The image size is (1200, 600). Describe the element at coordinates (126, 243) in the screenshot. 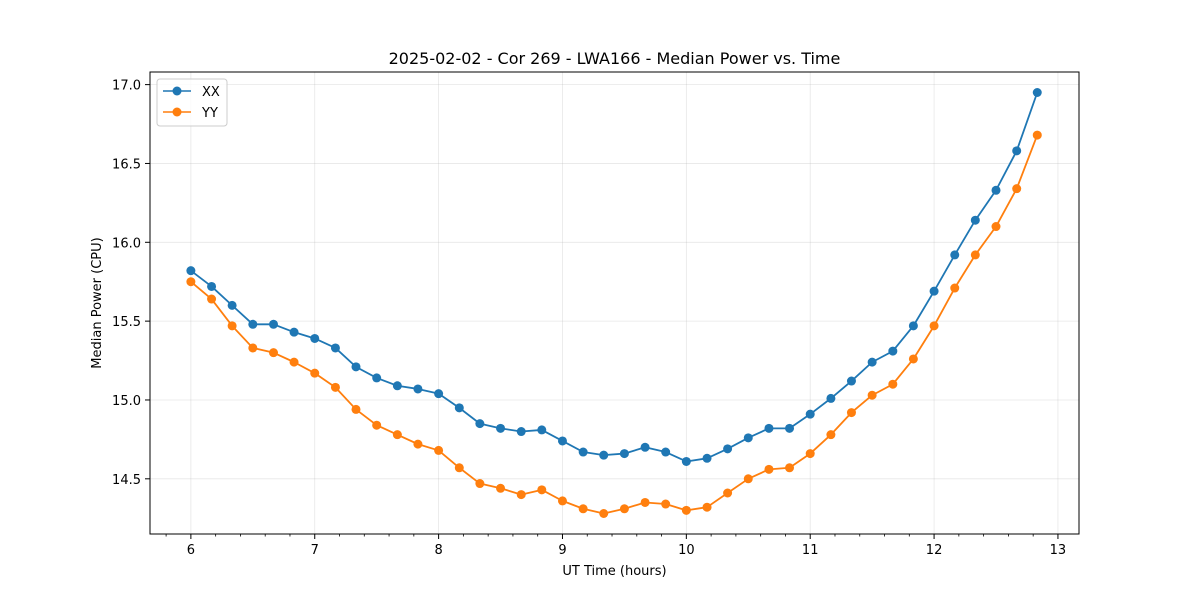

I see `y-tick-label: 16.0` at that location.